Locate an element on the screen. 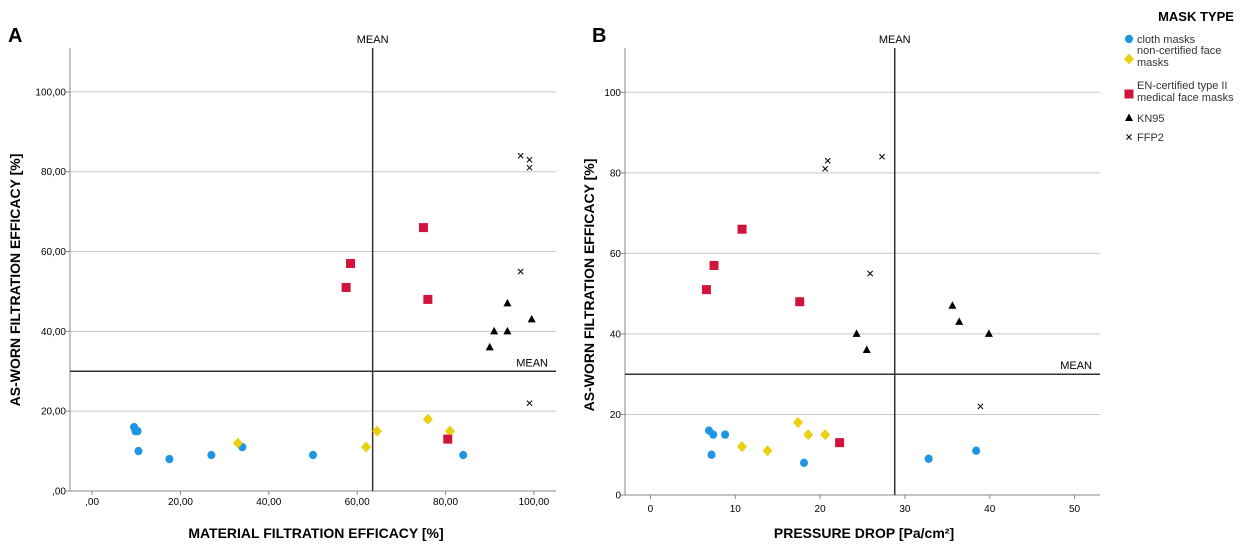 Image resolution: width=1247 pixels, height=550 pixels. legend-marker-noncert is located at coordinates (1129, 59).